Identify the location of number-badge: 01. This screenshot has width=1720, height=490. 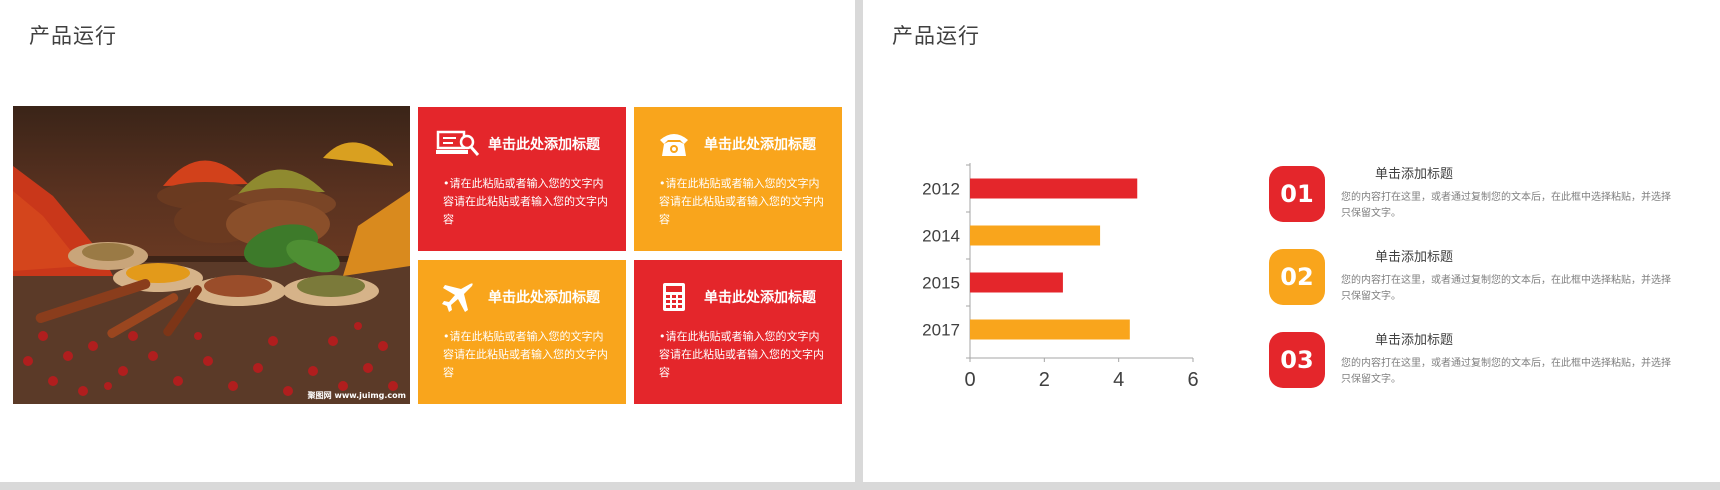
(1297, 194).